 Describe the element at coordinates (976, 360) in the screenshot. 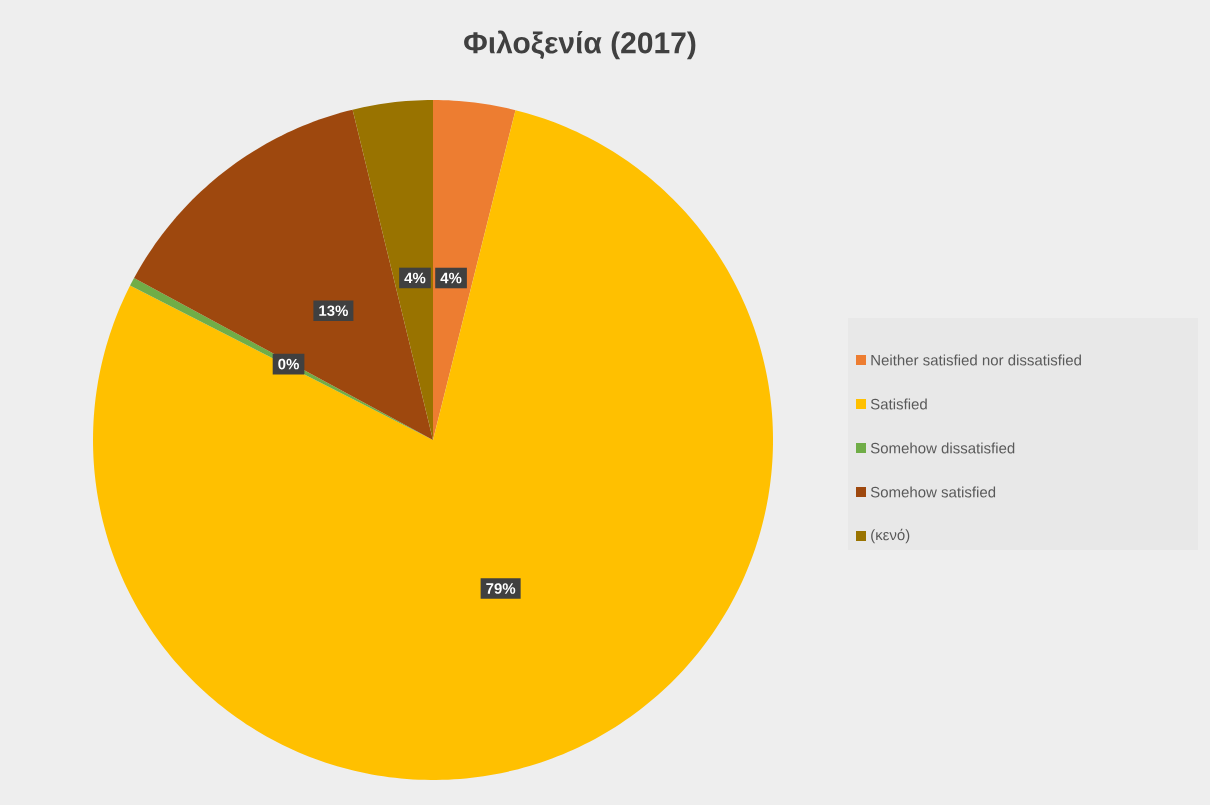

I see `legend-label: Neither satisfied nor dissatisfied` at that location.